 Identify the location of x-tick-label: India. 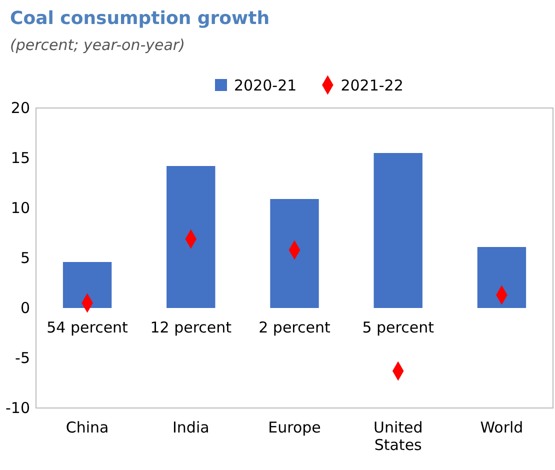
(191, 427).